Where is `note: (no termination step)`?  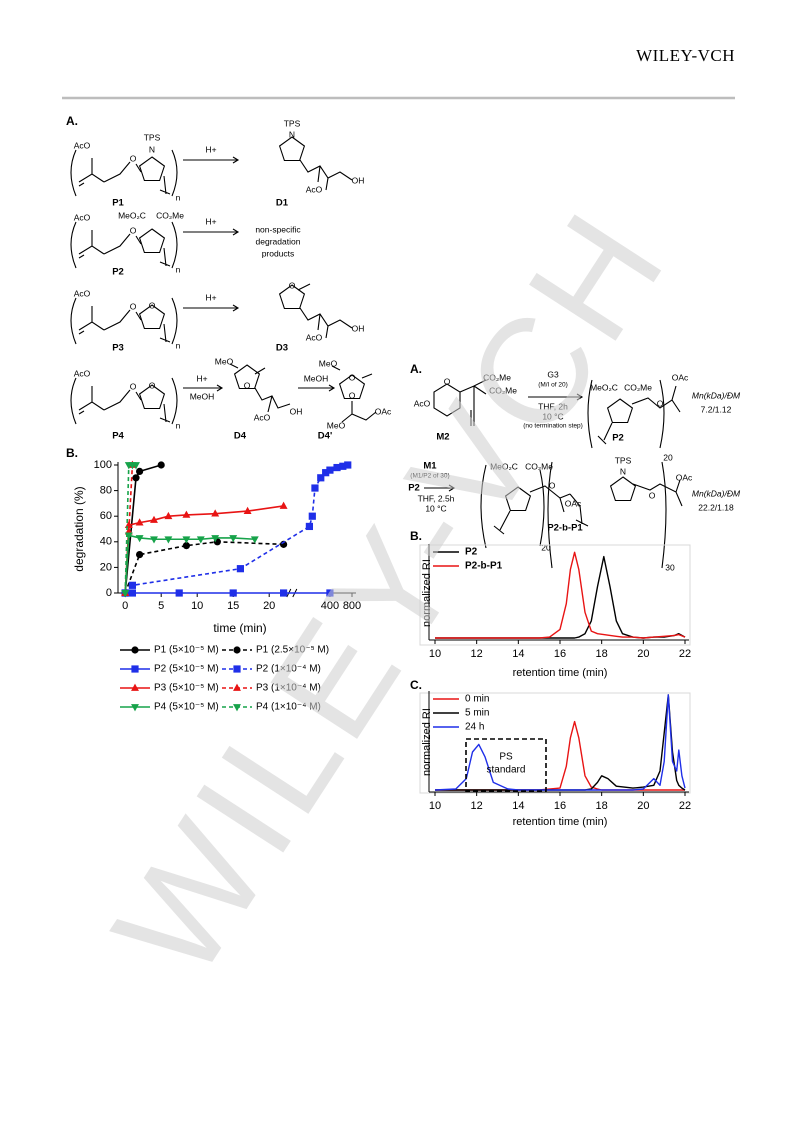
note: (no termination step) is located at coordinates (553, 426).